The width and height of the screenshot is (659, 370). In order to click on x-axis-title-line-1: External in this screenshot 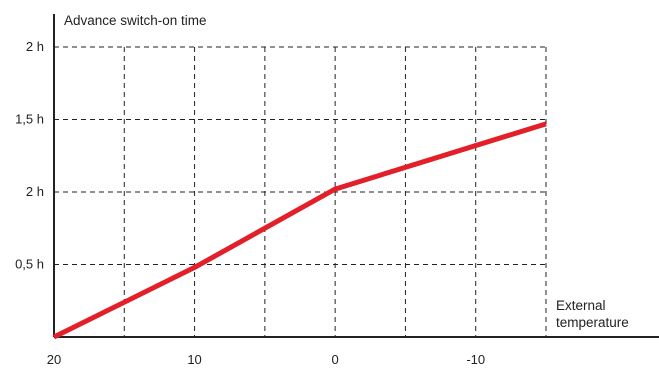, I will do `click(581, 305)`.